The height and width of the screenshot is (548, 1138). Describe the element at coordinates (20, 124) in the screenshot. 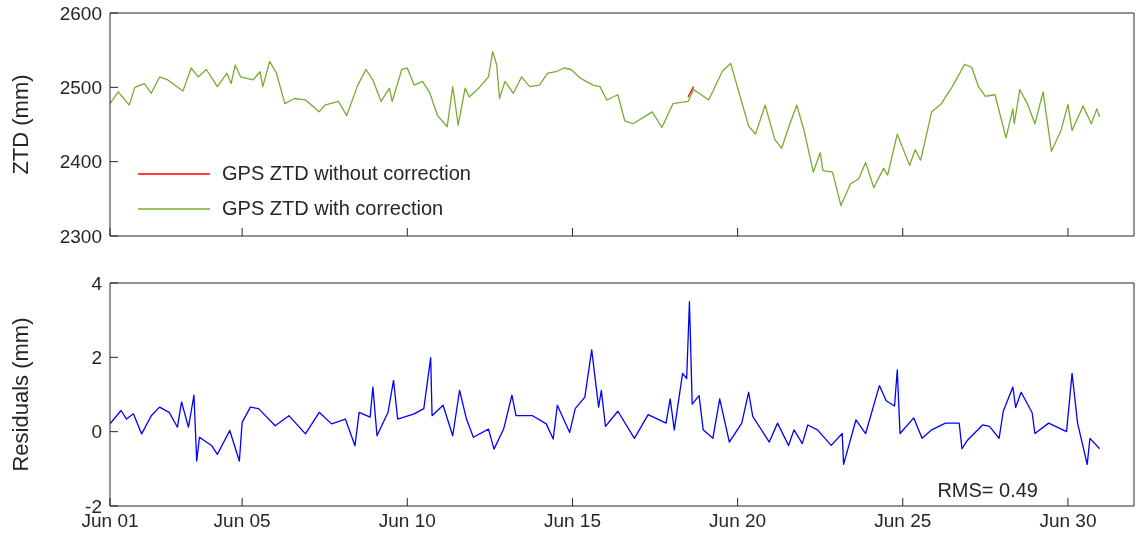

I see `y-axis-title: ZTD (mm)` at that location.